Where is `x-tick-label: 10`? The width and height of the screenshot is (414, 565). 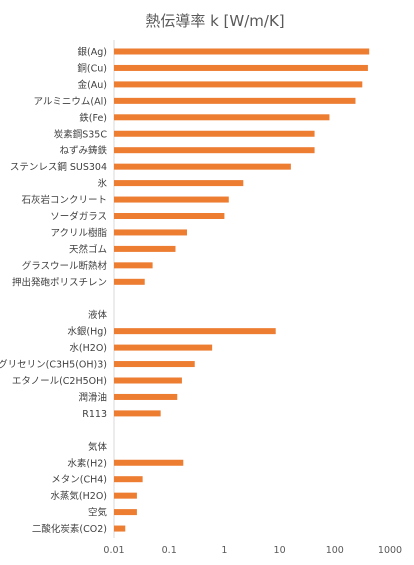 x-tick-label: 10 is located at coordinates (280, 550).